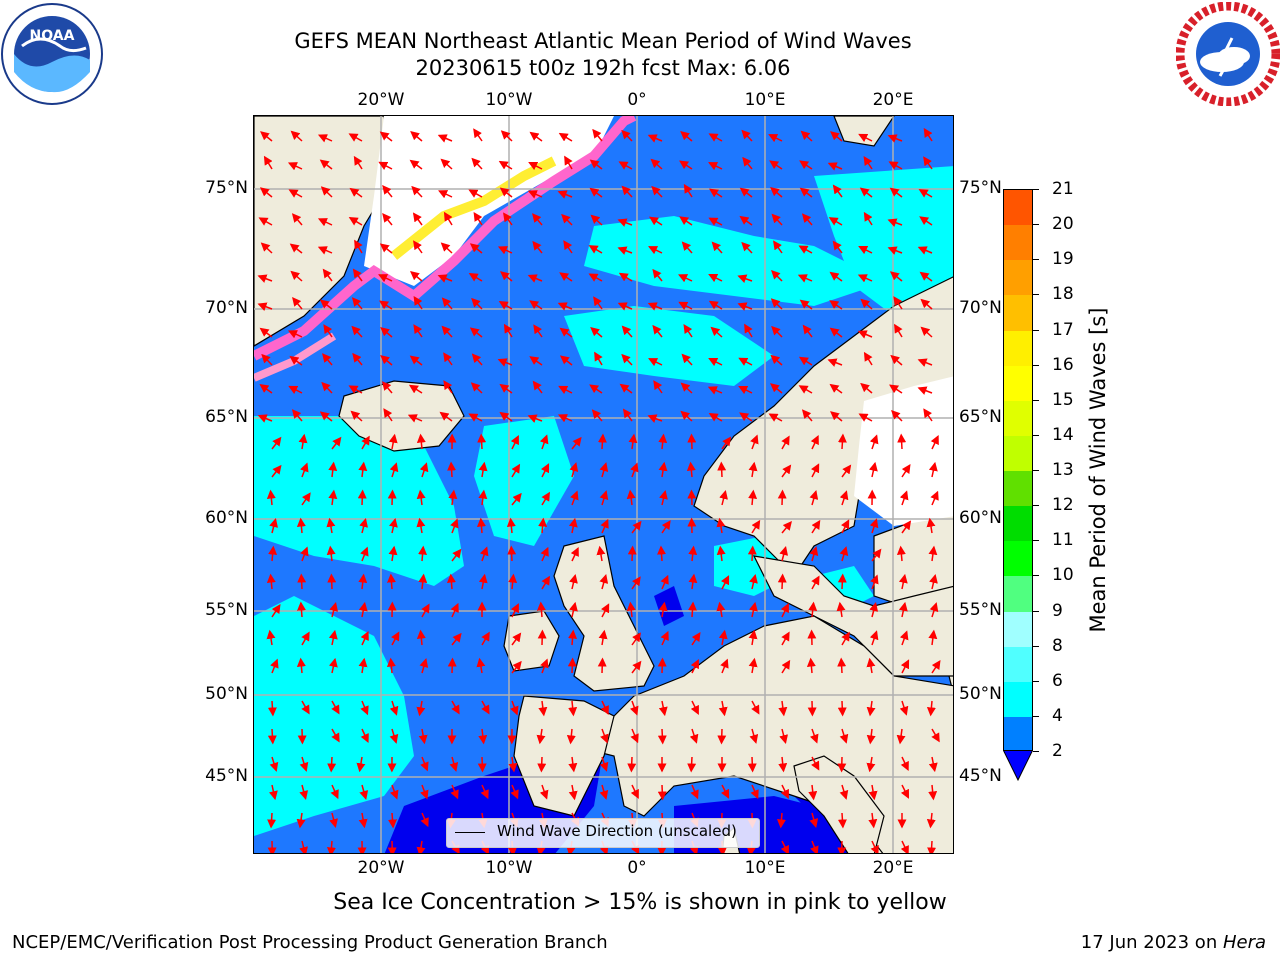 The width and height of the screenshot is (1280, 960). I want to click on colorbar-tick-label: 14, so click(1063, 434).